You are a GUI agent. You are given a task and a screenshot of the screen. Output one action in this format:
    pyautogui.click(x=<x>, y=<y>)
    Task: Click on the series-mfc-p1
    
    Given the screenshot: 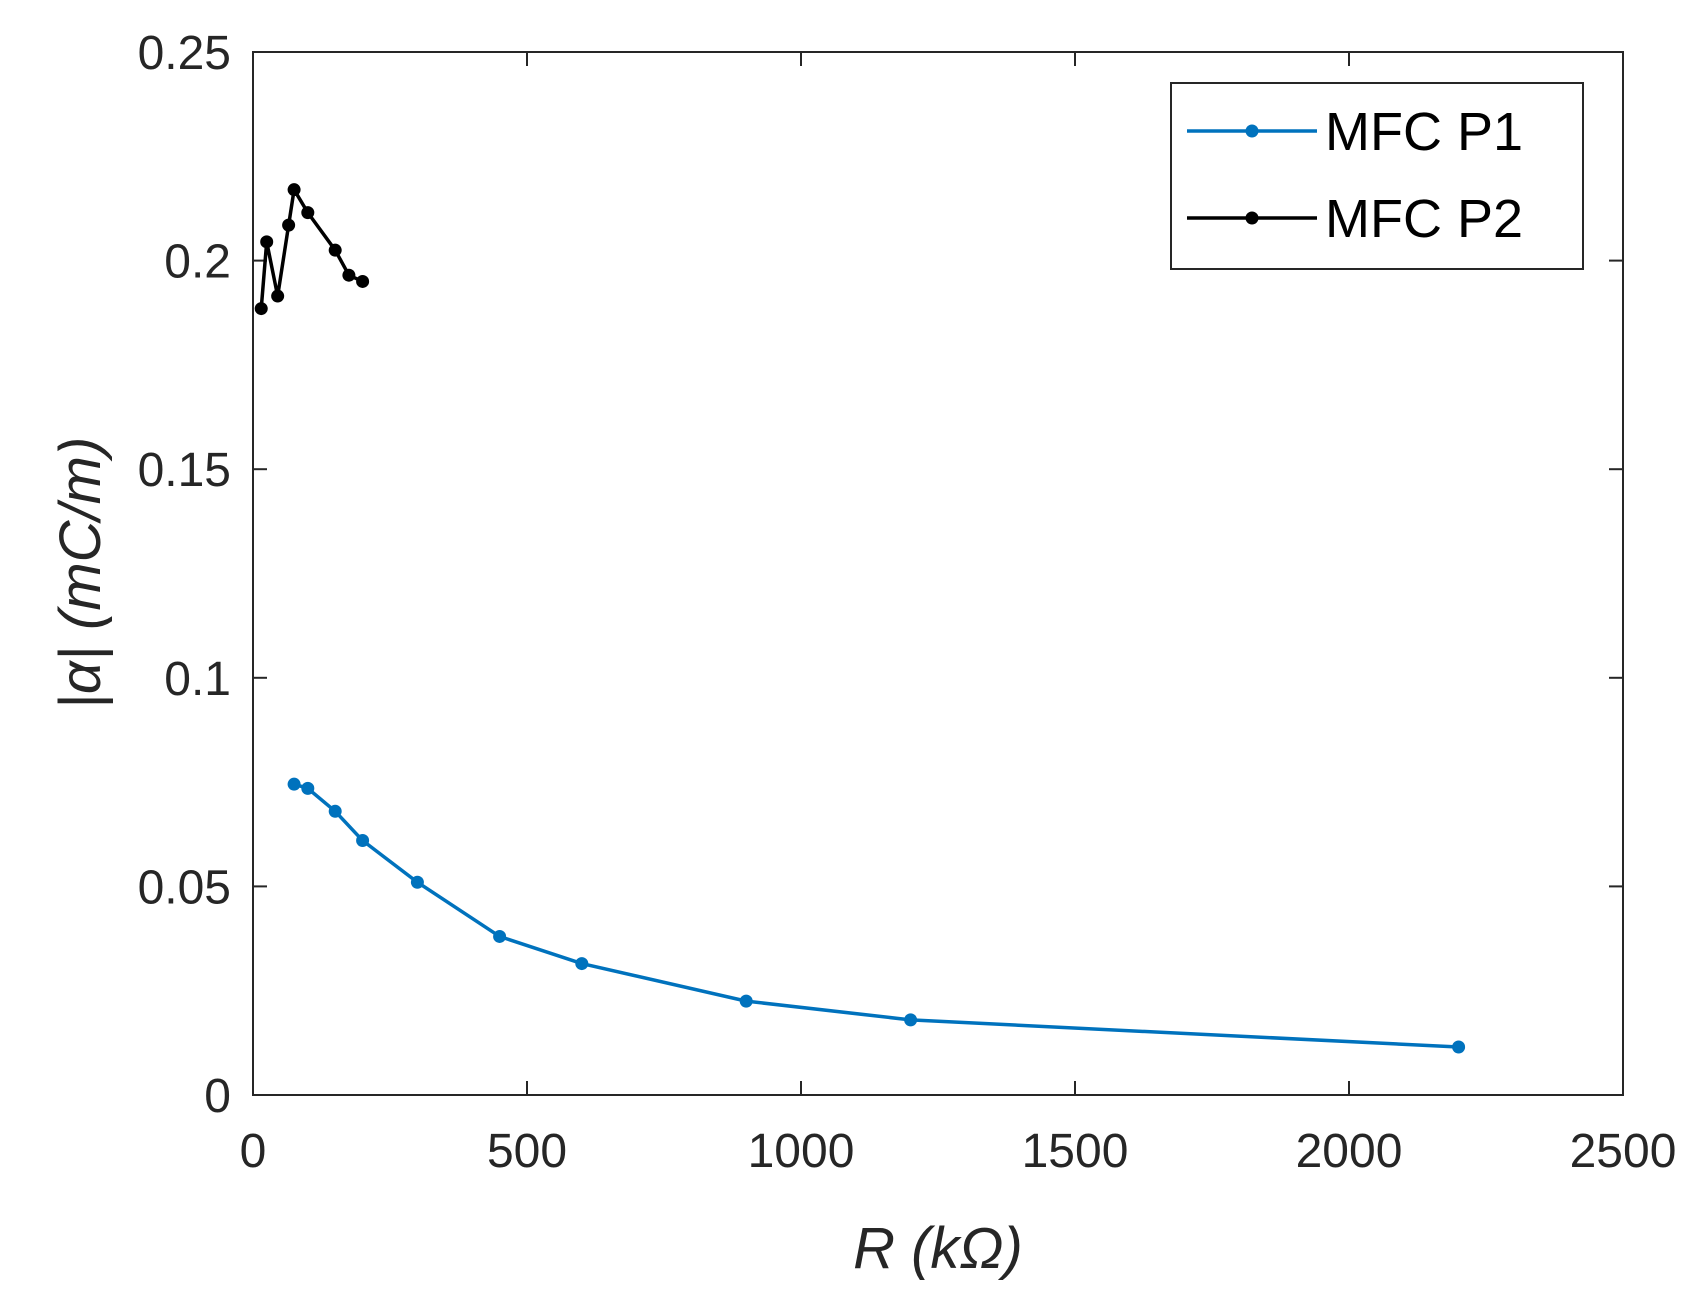 What is the action you would take?
    pyautogui.click(x=876, y=915)
    